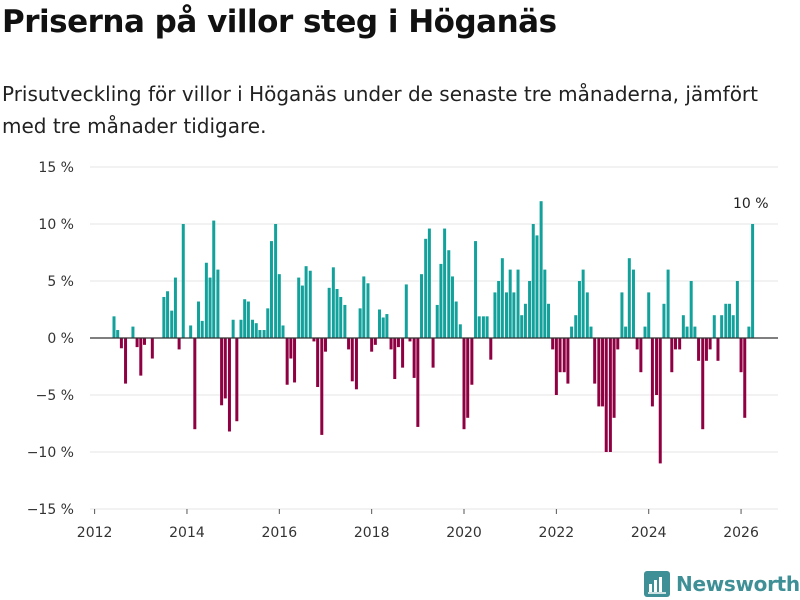 This screenshot has height=600, width=800. I want to click on y-tick-label: 15 %, so click(56, 168).